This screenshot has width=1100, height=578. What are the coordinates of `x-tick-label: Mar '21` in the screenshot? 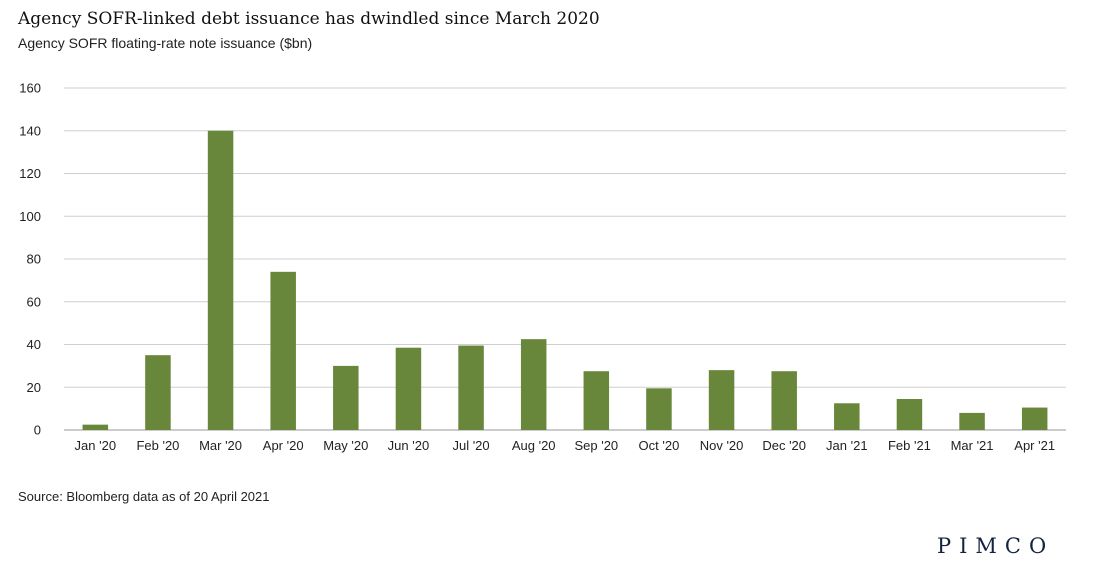 It's located at (972, 445).